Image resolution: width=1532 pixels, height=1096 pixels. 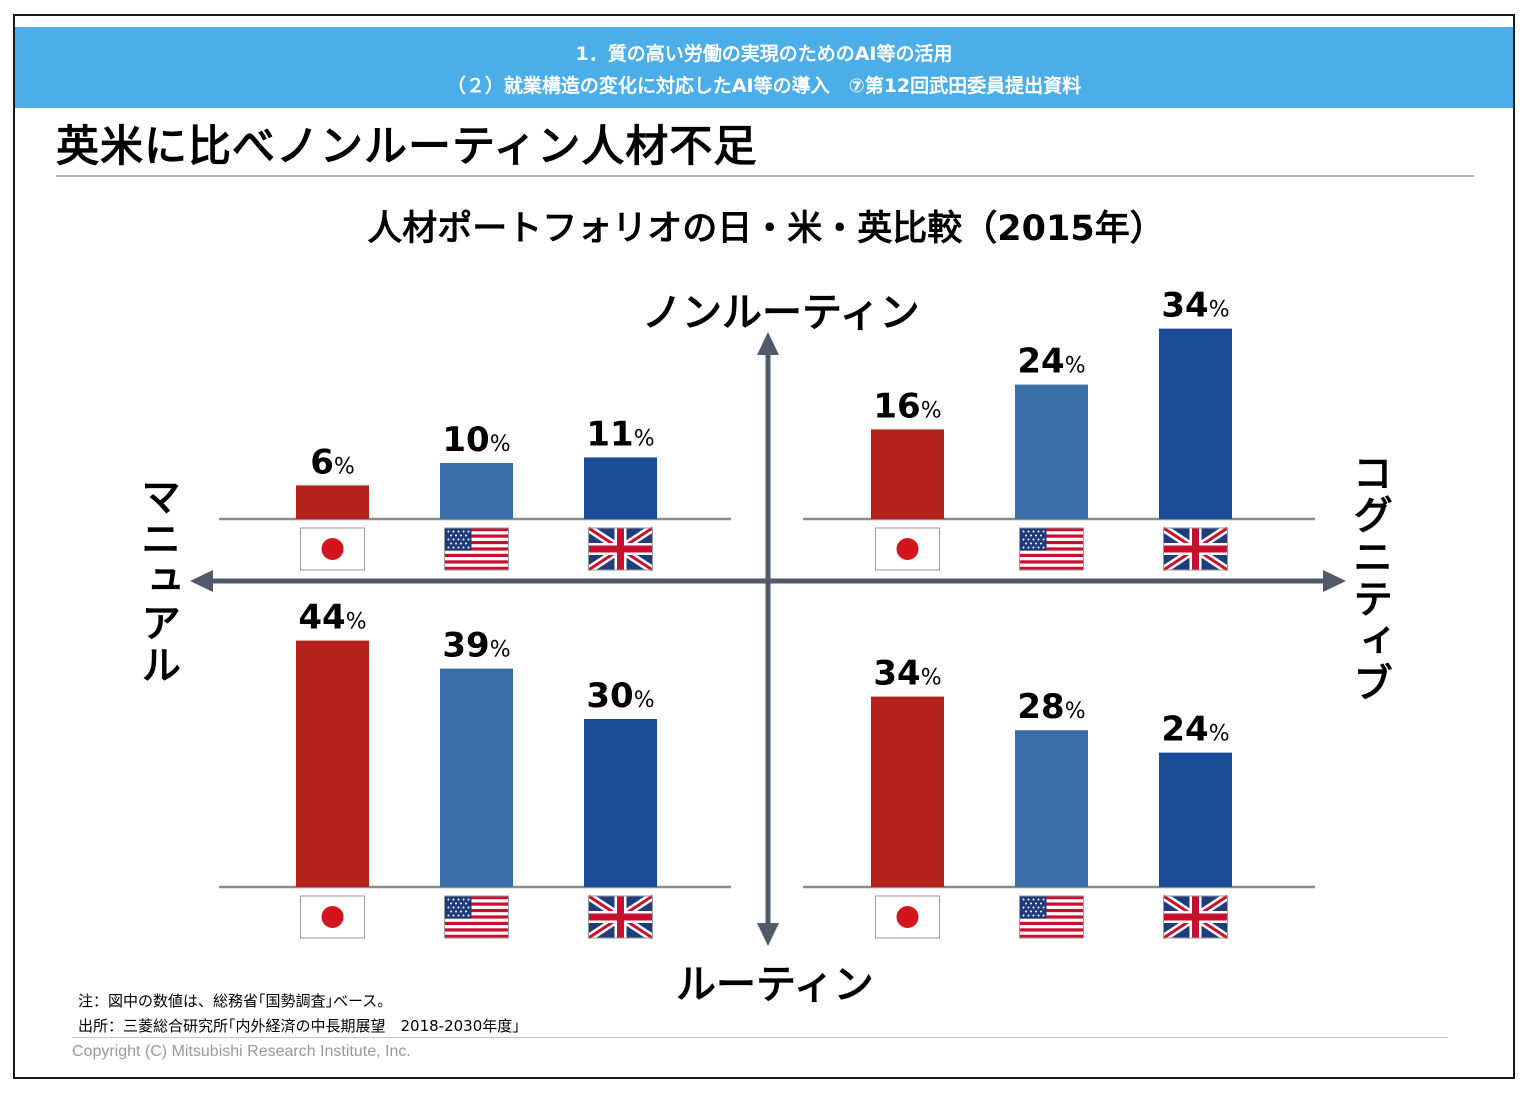 What do you see at coordinates (765, 176) in the screenshot?
I see `title-divider` at bounding box center [765, 176].